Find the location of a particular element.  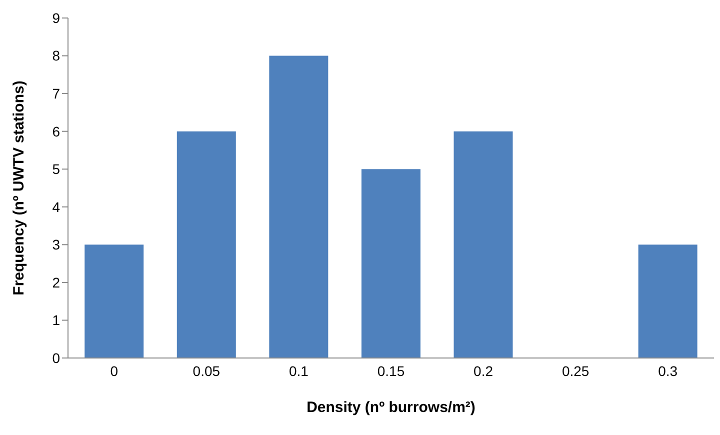

y-tick-label: 5 is located at coordinates (56, 169).